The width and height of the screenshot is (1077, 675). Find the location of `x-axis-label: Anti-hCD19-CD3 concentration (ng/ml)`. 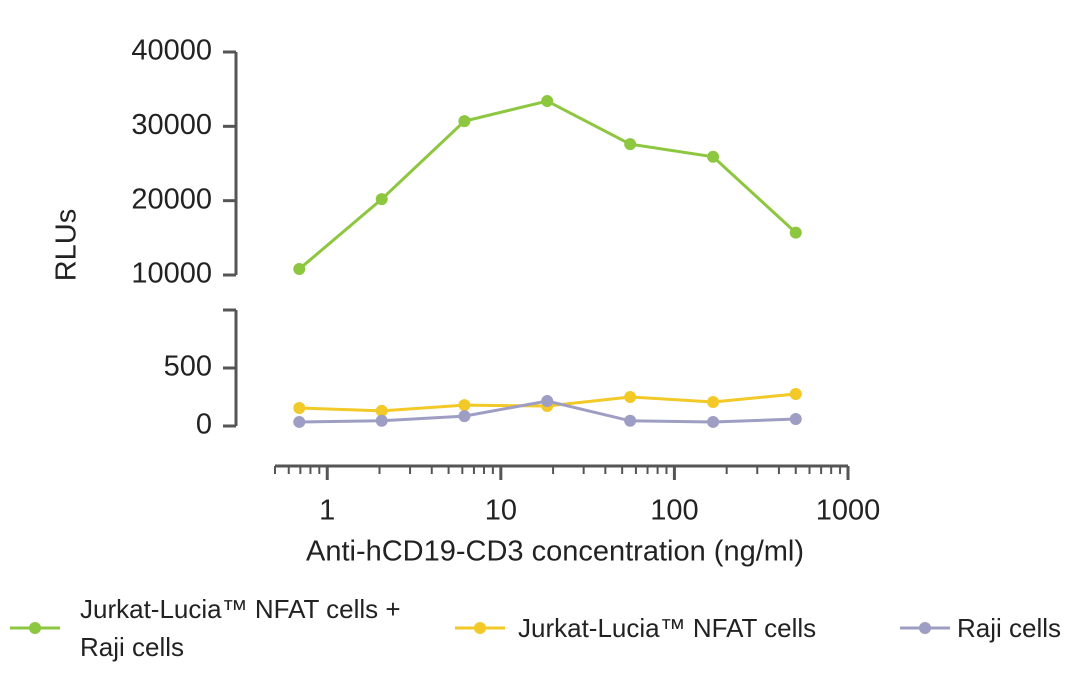

x-axis-label: Anti-hCD19-CD3 concentration (ng/ml) is located at coordinates (555, 552).